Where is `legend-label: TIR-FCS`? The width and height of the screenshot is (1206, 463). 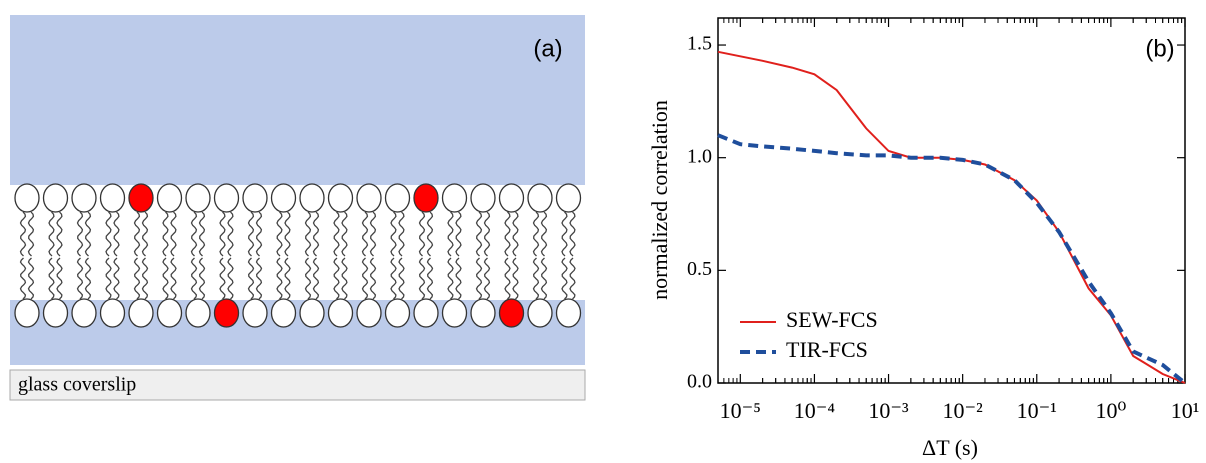 legend-label: TIR-FCS is located at coordinates (827, 349).